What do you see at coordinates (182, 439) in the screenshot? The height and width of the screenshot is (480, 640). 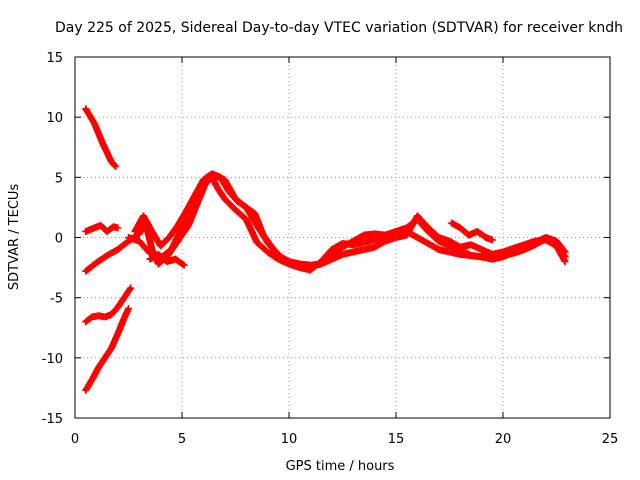 I see `x-tick-label: 5` at bounding box center [182, 439].